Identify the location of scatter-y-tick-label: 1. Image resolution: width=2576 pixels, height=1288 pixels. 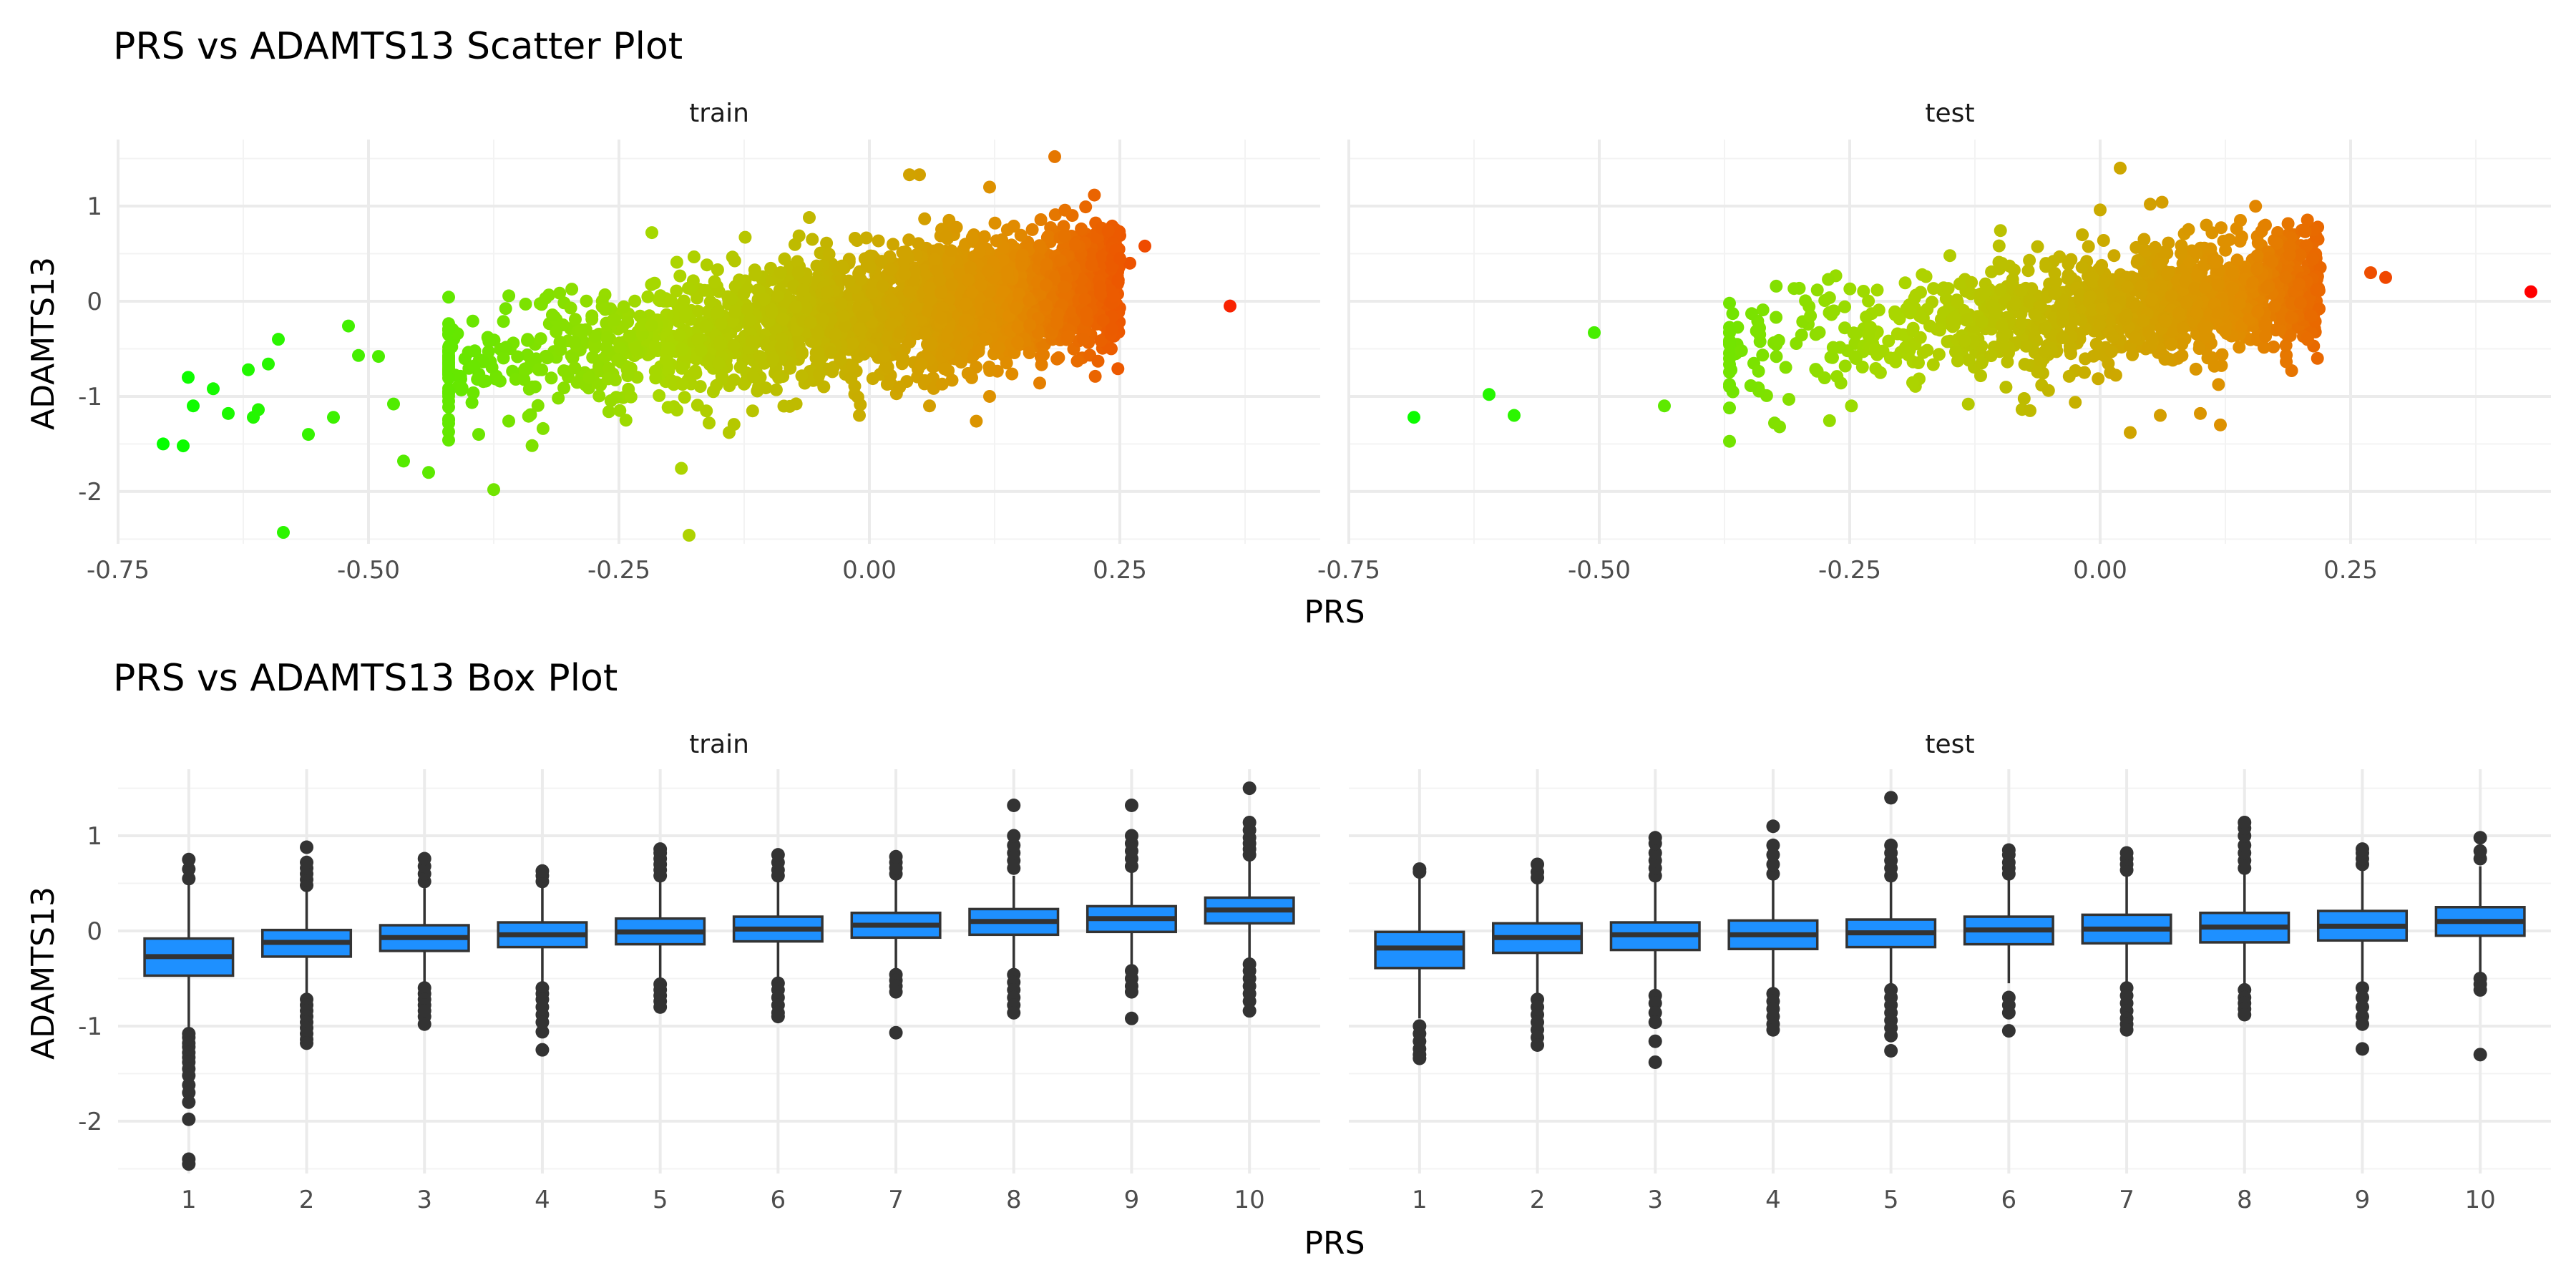
(94, 206).